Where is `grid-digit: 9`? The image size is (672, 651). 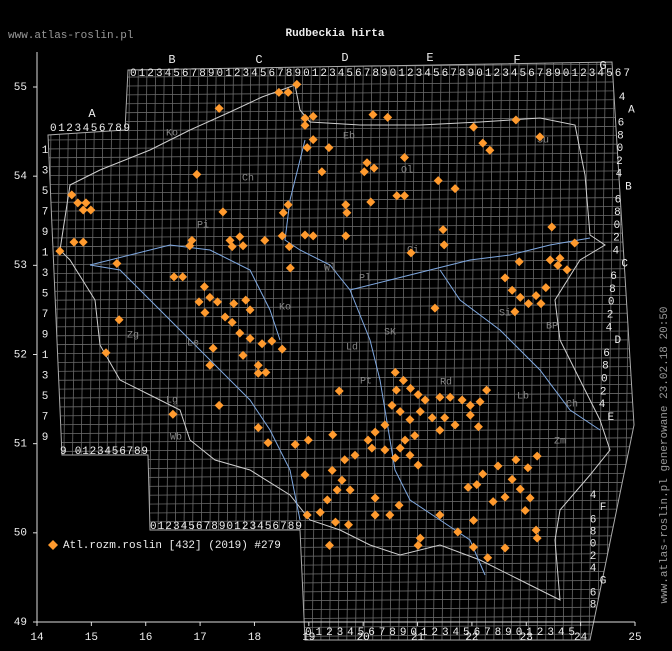 grid-digit: 9 is located at coordinates (45, 233).